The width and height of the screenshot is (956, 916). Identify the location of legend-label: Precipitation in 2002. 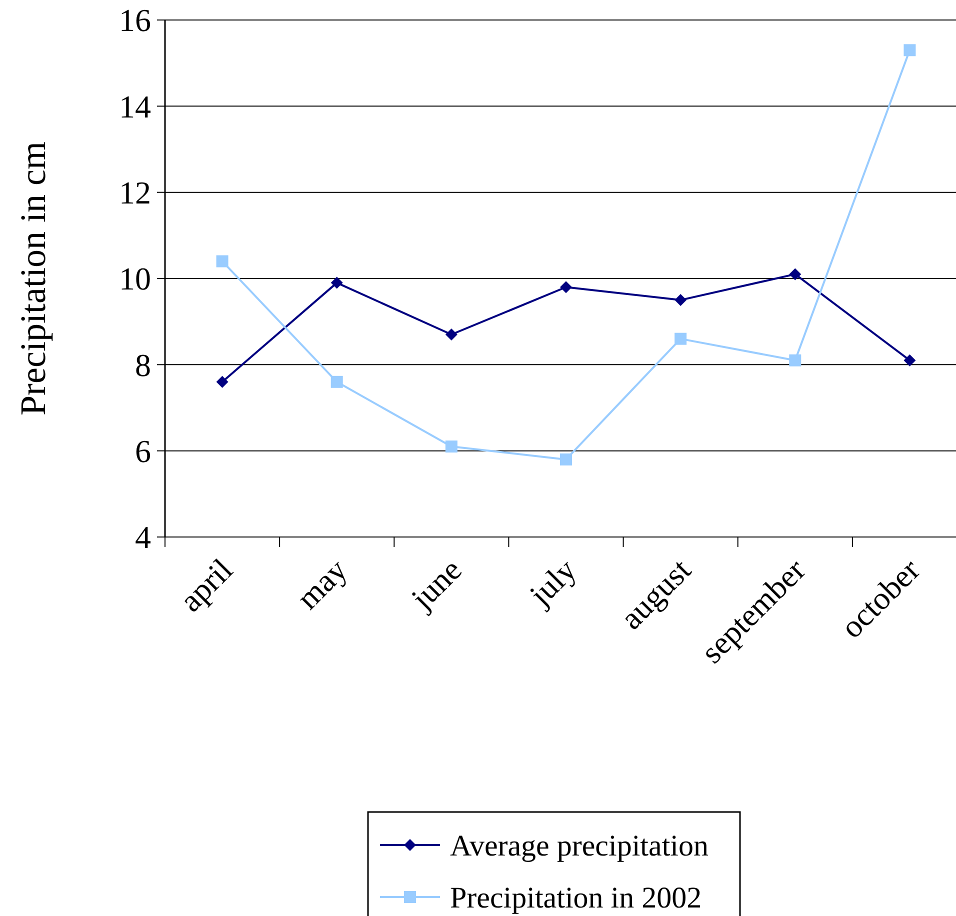
(576, 898).